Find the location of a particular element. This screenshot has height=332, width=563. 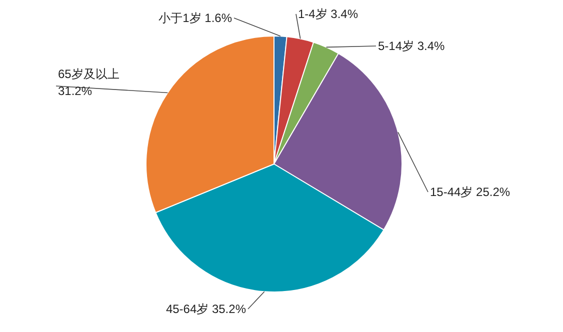

slice-label: 5-14岁 3.4% is located at coordinates (412, 46).